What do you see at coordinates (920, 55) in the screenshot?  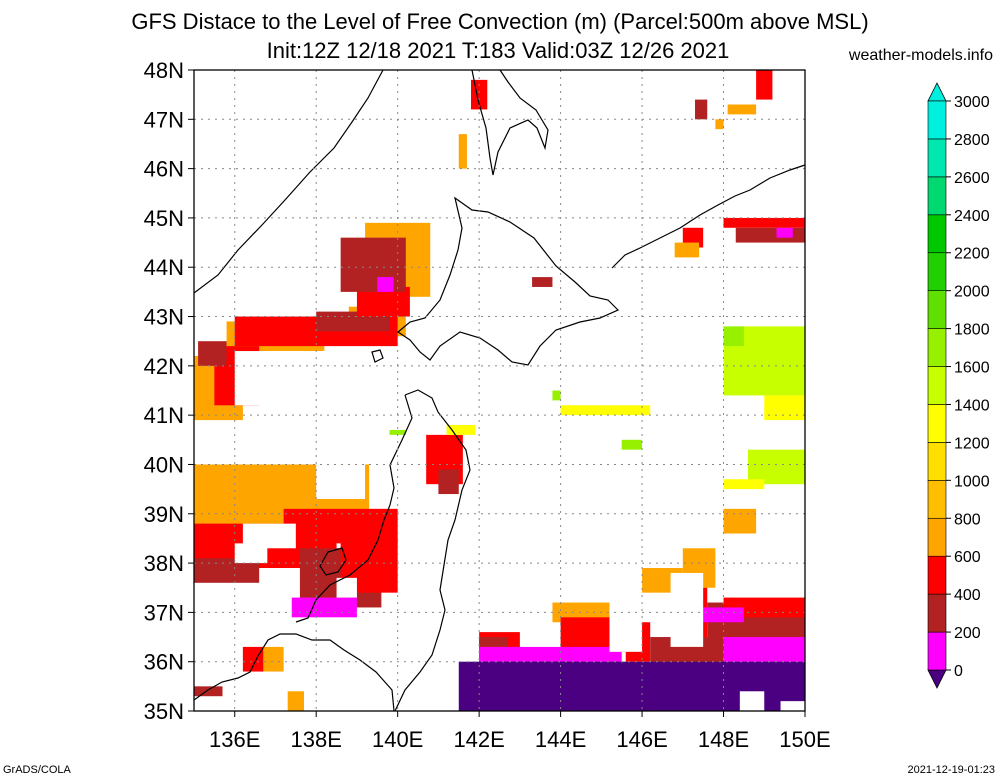 I see `site-label: weather-models.info` at bounding box center [920, 55].